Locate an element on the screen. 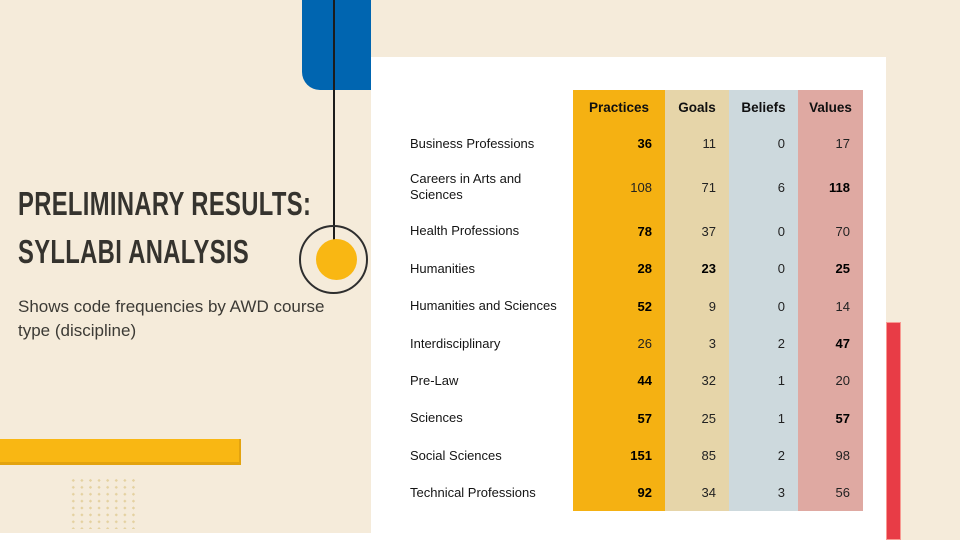 Image resolution: width=960 pixels, height=540 pixels. value-cell-practices: 52 is located at coordinates (619, 306).